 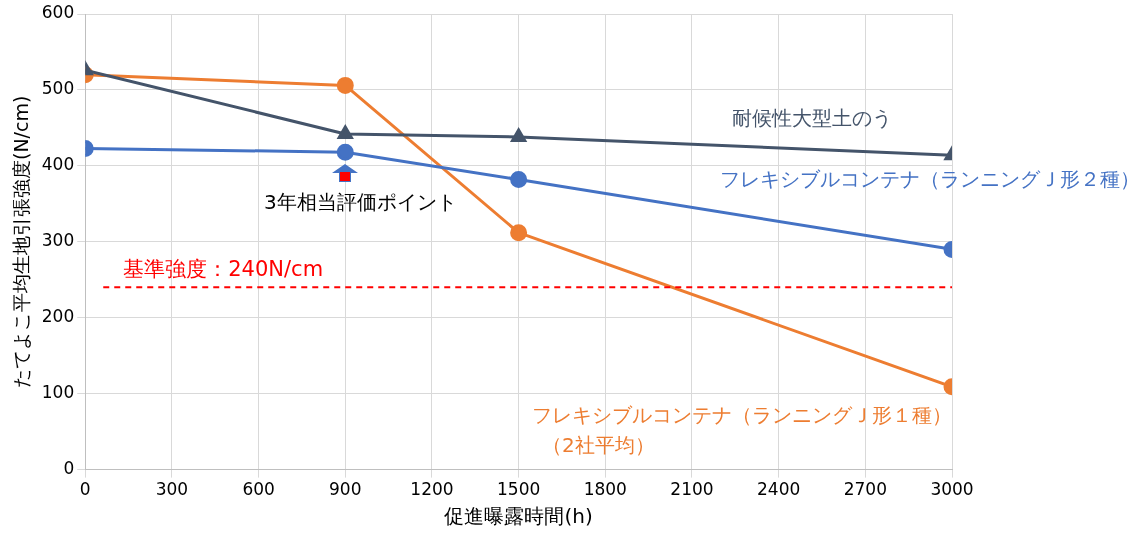 What do you see at coordinates (223, 269) in the screenshot?
I see `ref-line-label: 基準強度：240N/cm` at bounding box center [223, 269].